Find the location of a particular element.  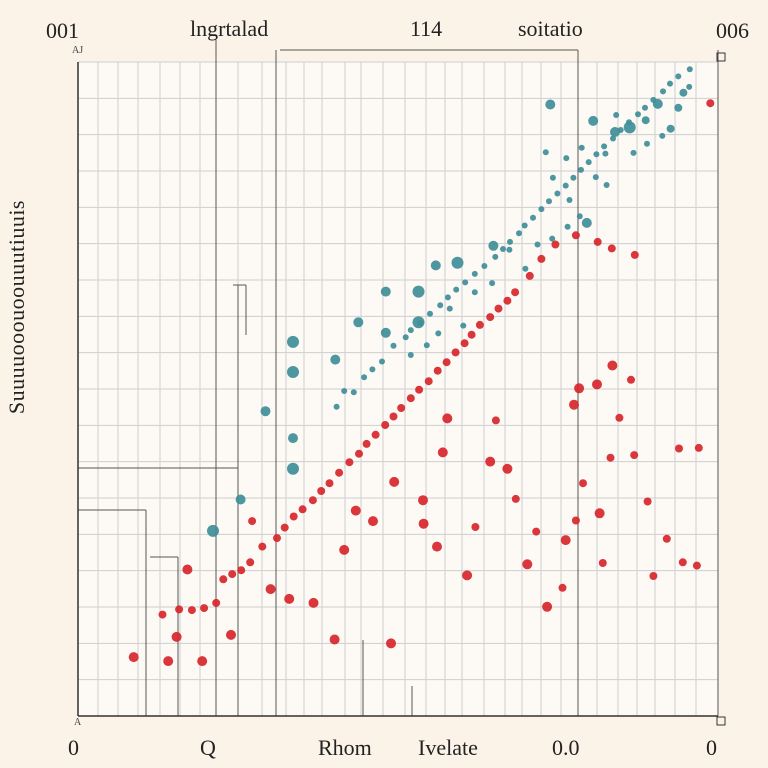

top-right-label: 006 is located at coordinates (732, 30).